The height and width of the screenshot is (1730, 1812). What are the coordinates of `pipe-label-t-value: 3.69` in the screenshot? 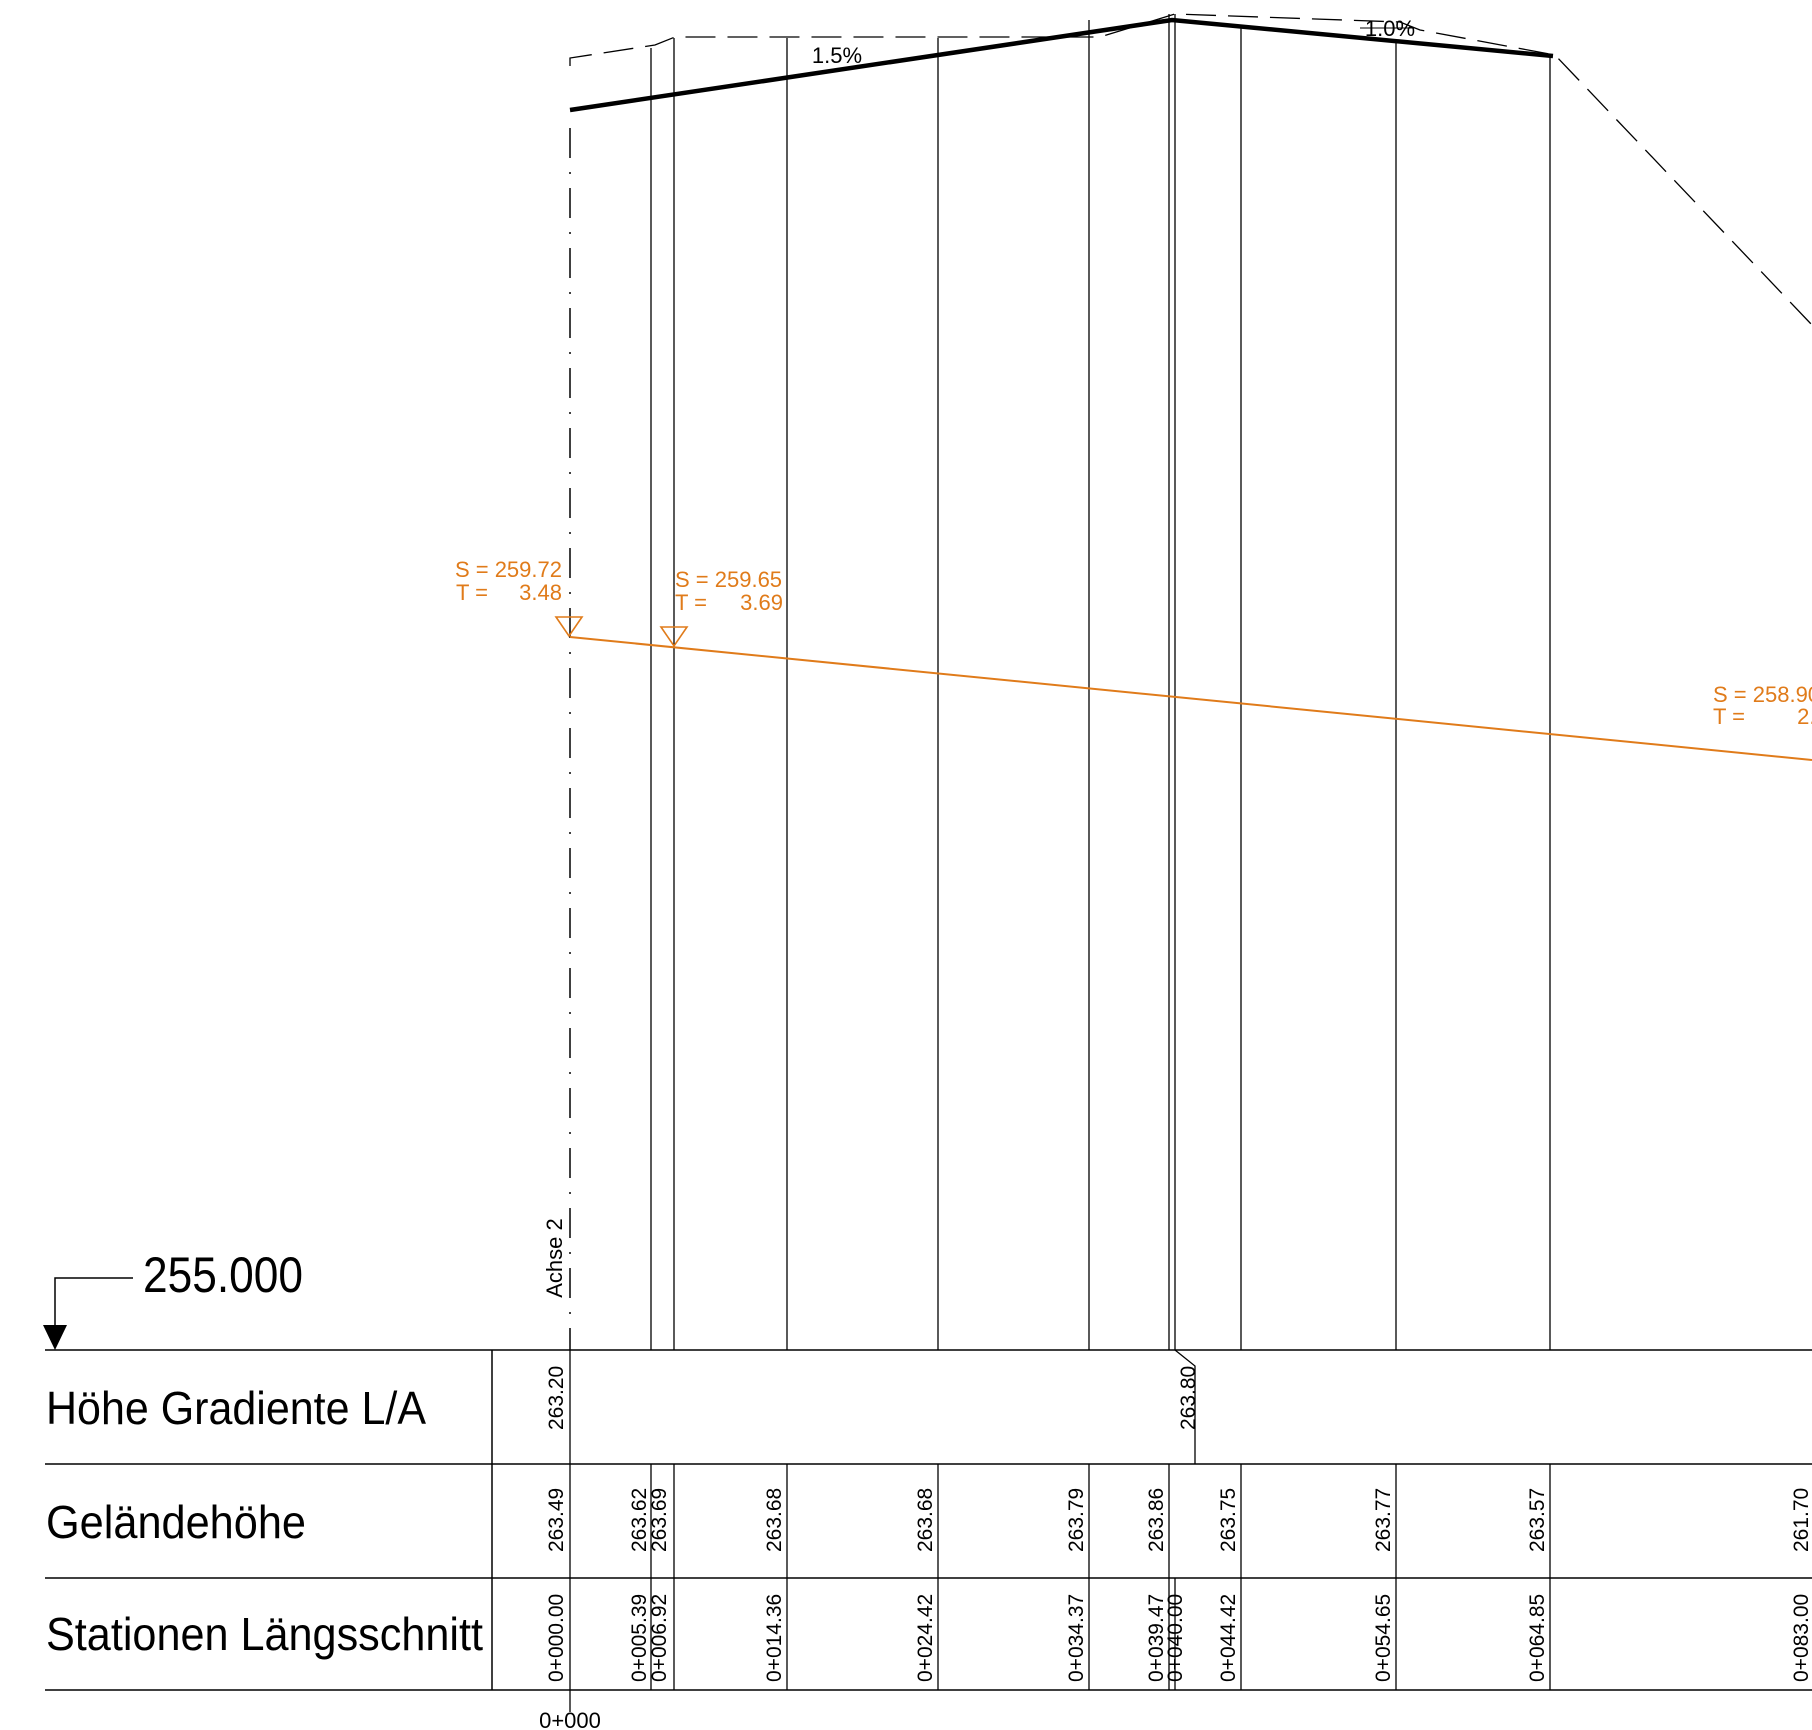 It's located at (761, 602).